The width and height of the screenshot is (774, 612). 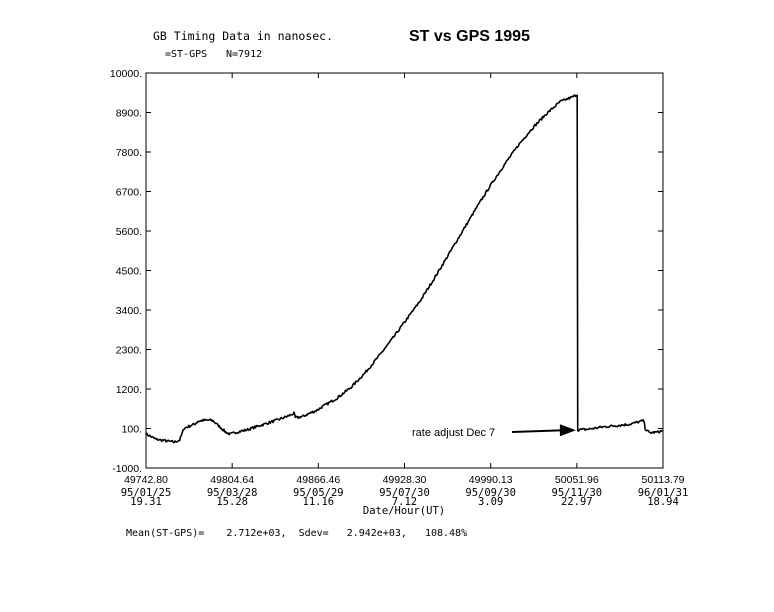 What do you see at coordinates (243, 36) in the screenshot?
I see `dataset-title: GB Timing Data in nanosec.` at bounding box center [243, 36].